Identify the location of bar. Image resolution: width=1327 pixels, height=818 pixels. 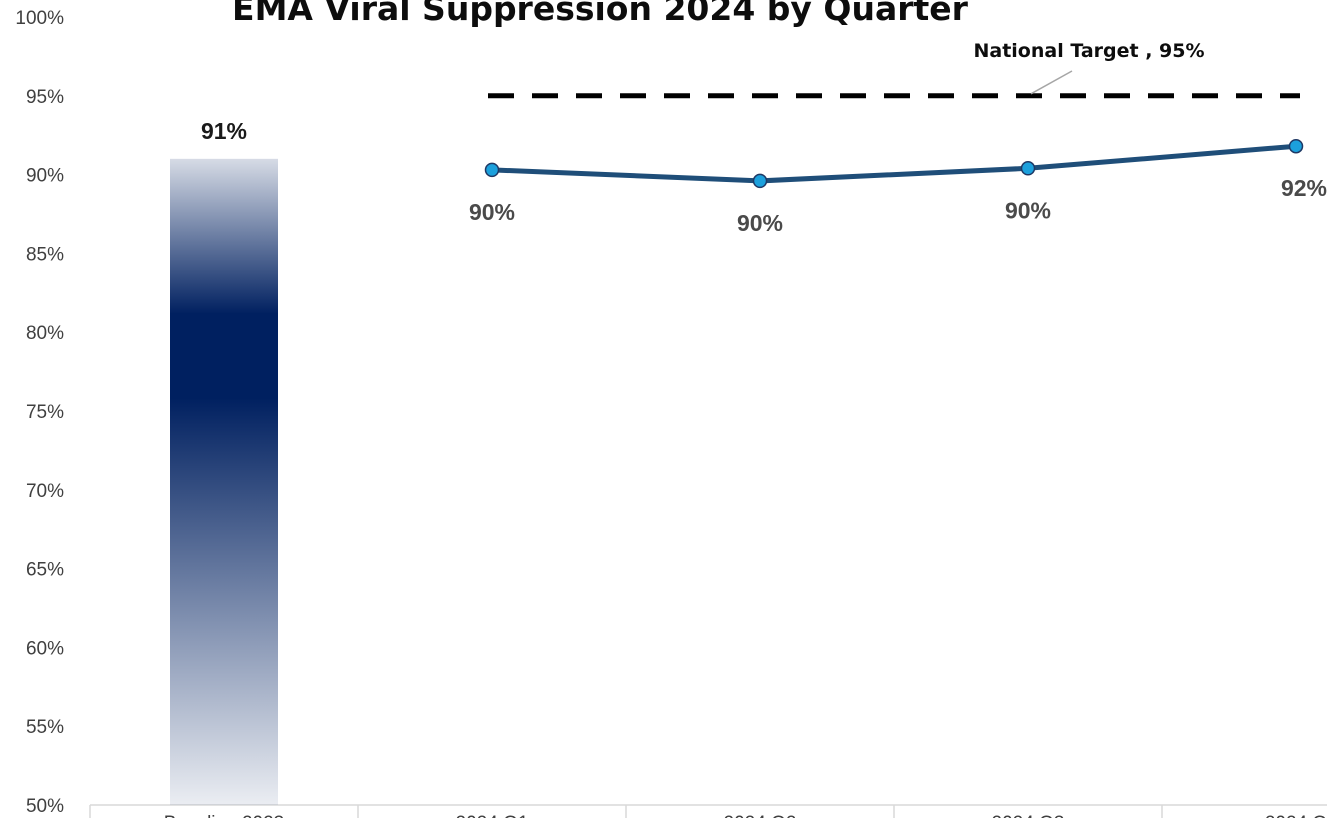
(224, 482).